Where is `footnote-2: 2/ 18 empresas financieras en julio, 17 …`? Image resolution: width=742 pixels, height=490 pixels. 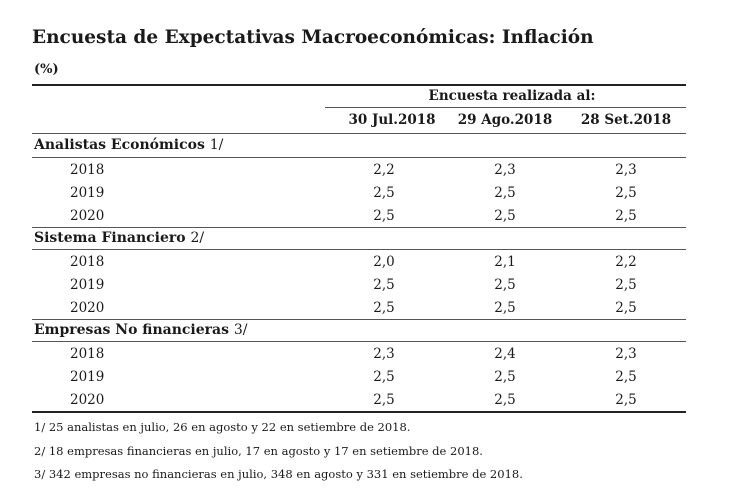 footnote-2: 2/ 18 empresas financieras en julio, 17 … is located at coordinates (258, 451).